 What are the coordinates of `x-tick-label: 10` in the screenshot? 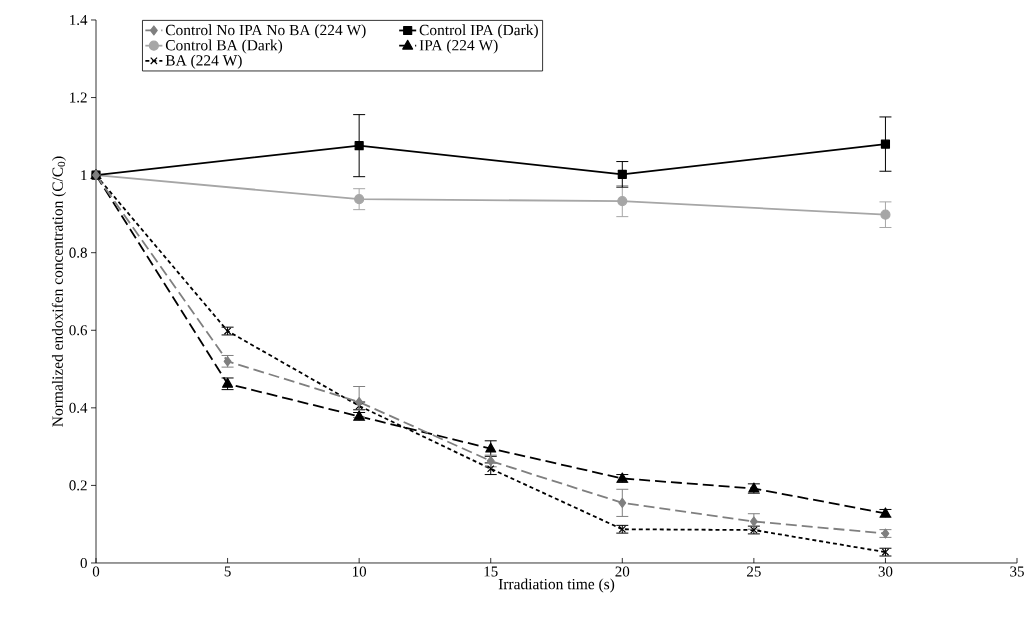 It's located at (359, 571).